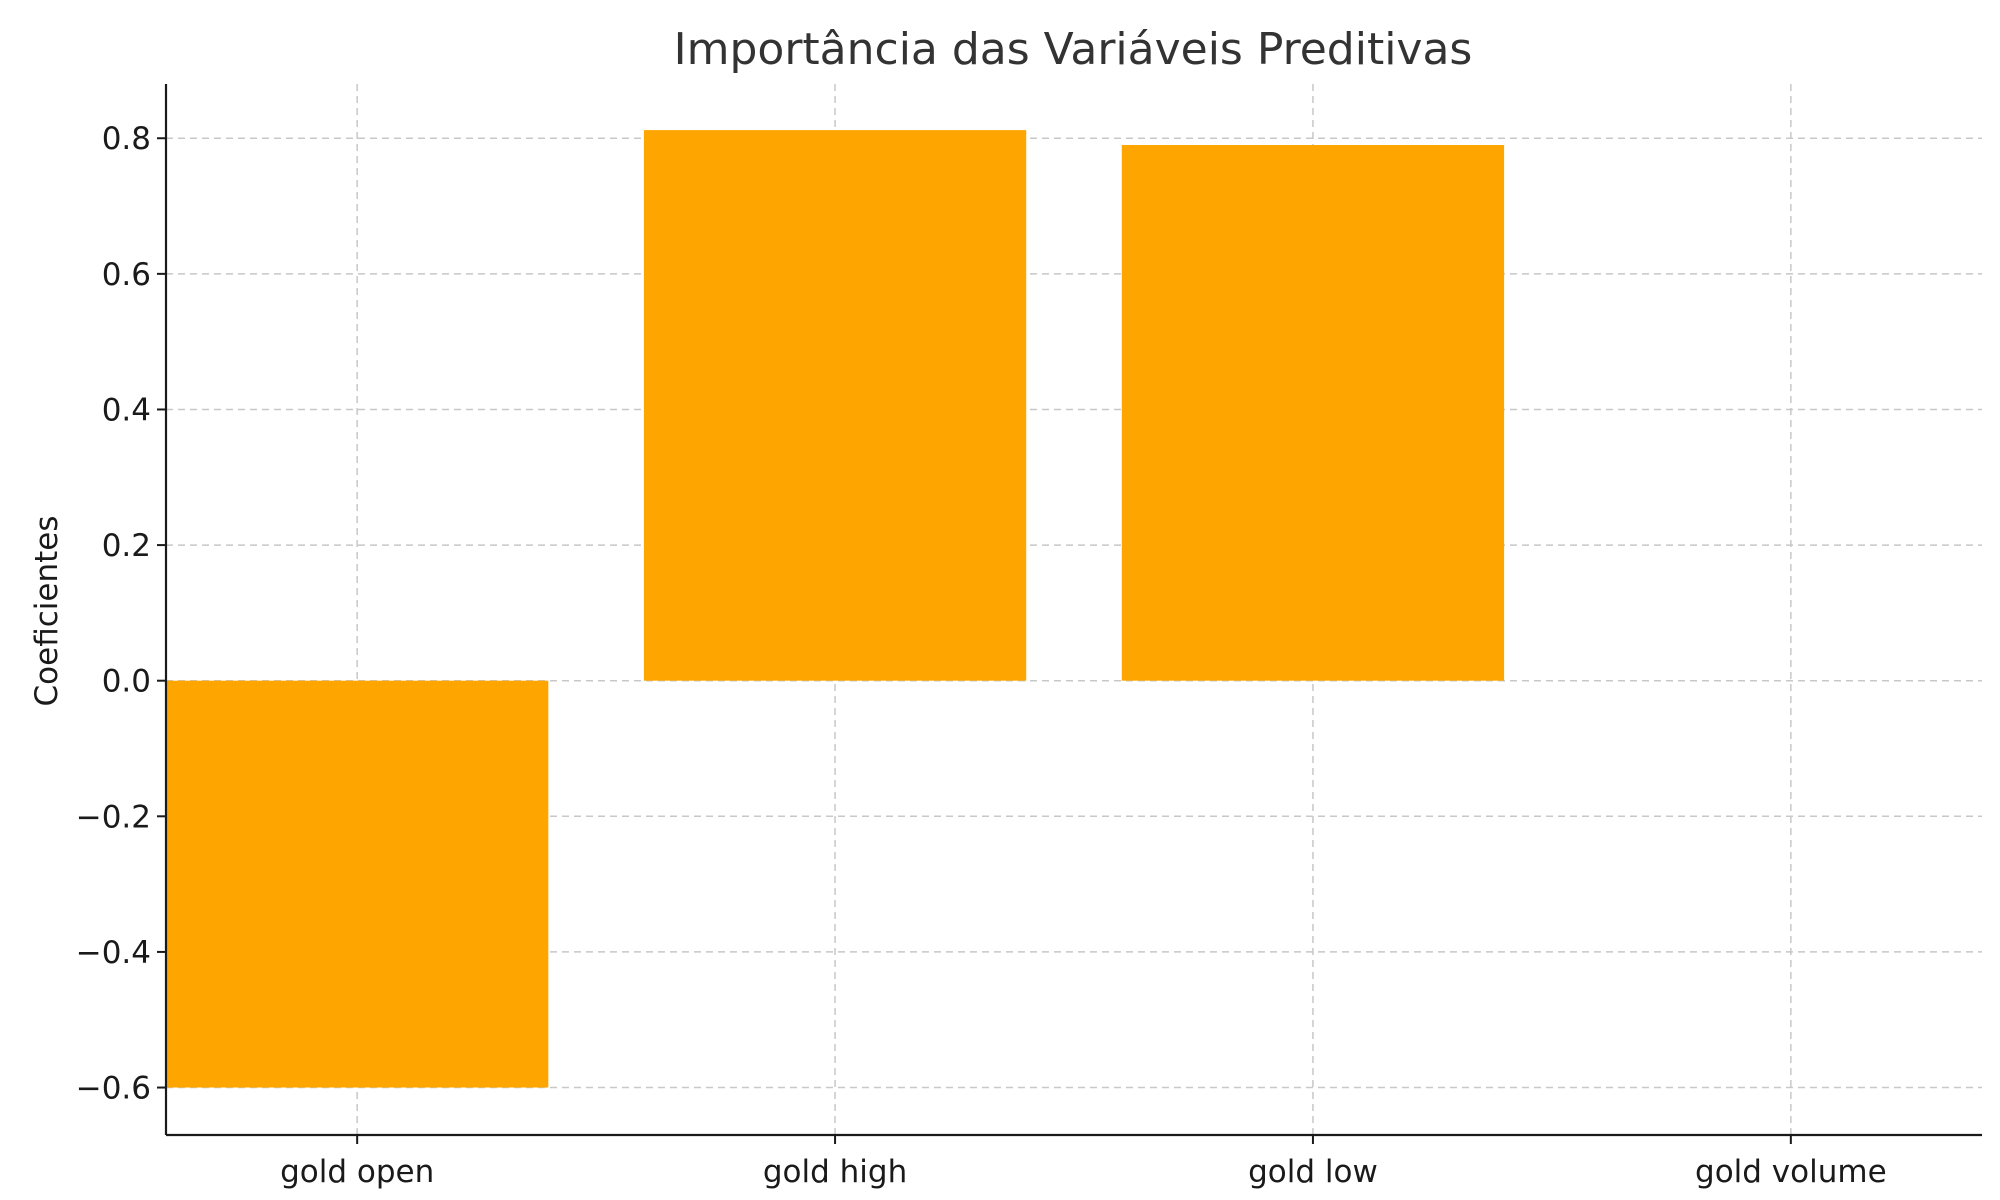 This screenshot has width=2000, height=1200. Describe the element at coordinates (126, 682) in the screenshot. I see `y-tick-label: 0.0` at that location.